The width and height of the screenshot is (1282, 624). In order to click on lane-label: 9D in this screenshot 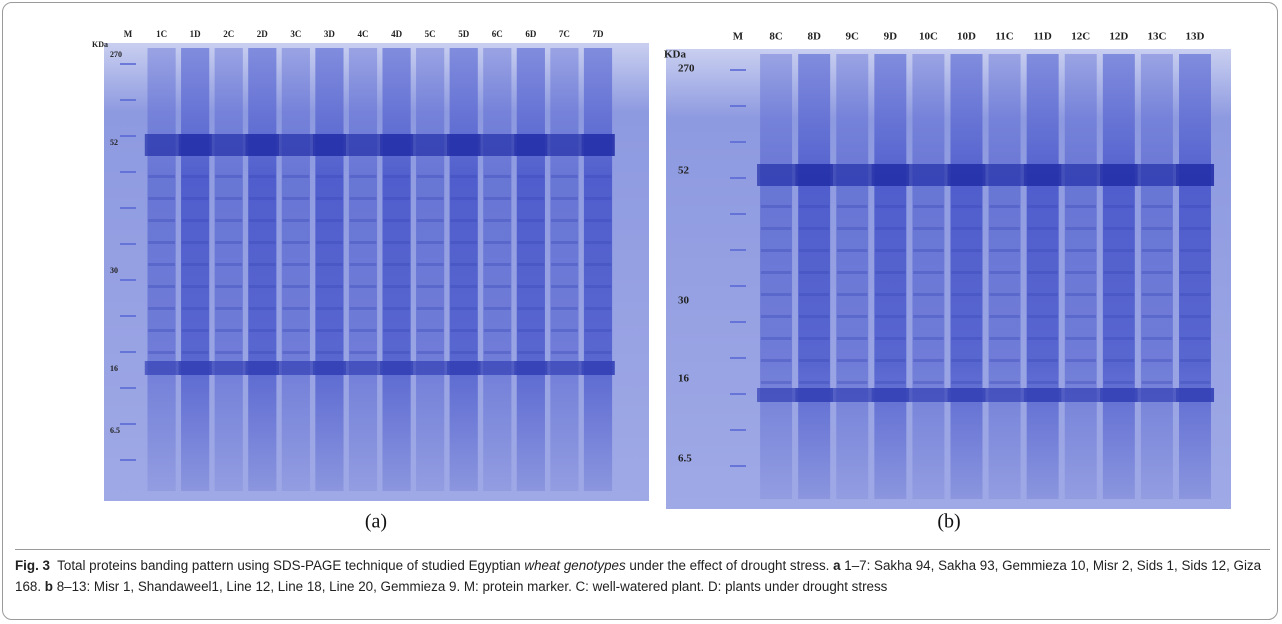, I will do `click(891, 37)`.